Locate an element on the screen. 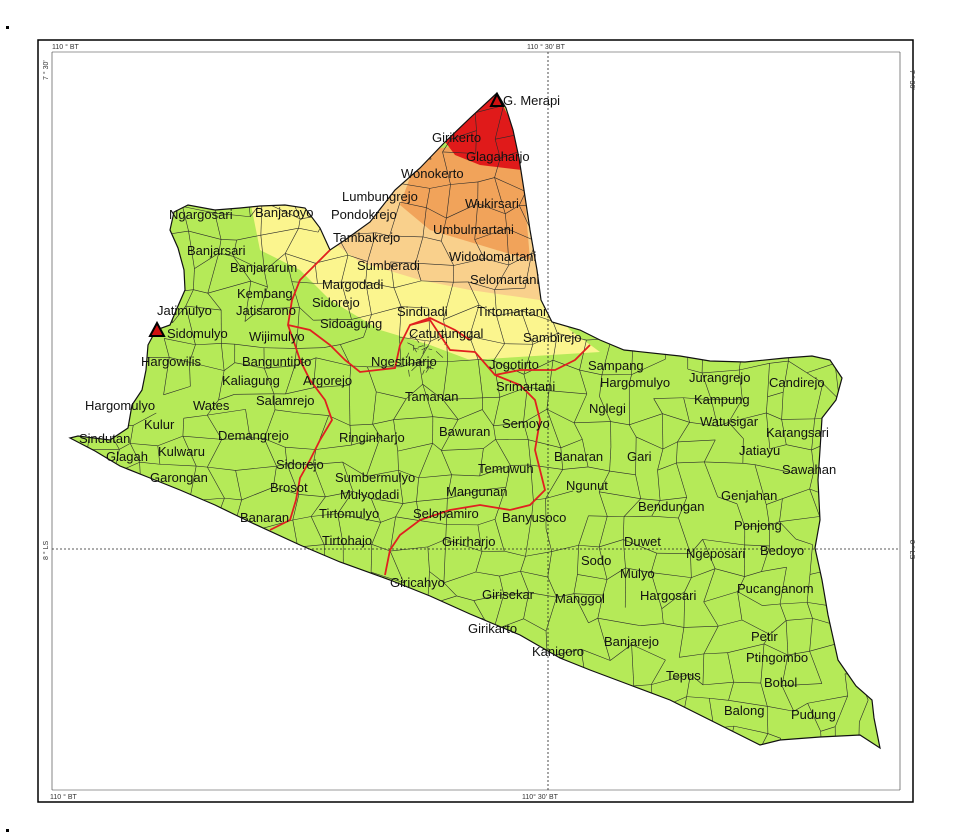 This screenshot has width=957, height=840. place-label: Nglegi is located at coordinates (607, 408).